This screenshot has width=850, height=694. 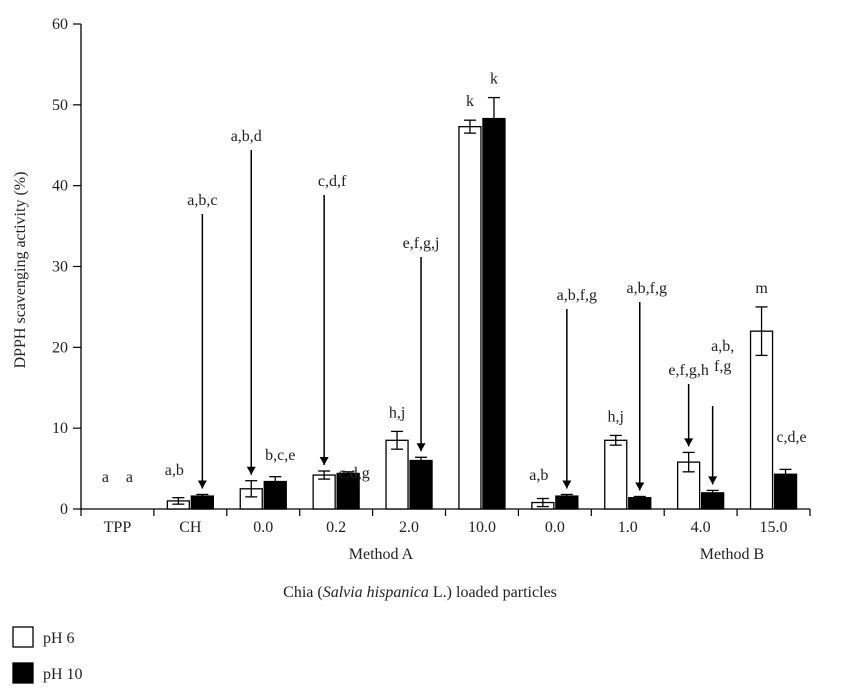 What do you see at coordinates (722, 346) in the screenshot?
I see `significance-letter: a,b,` at bounding box center [722, 346].